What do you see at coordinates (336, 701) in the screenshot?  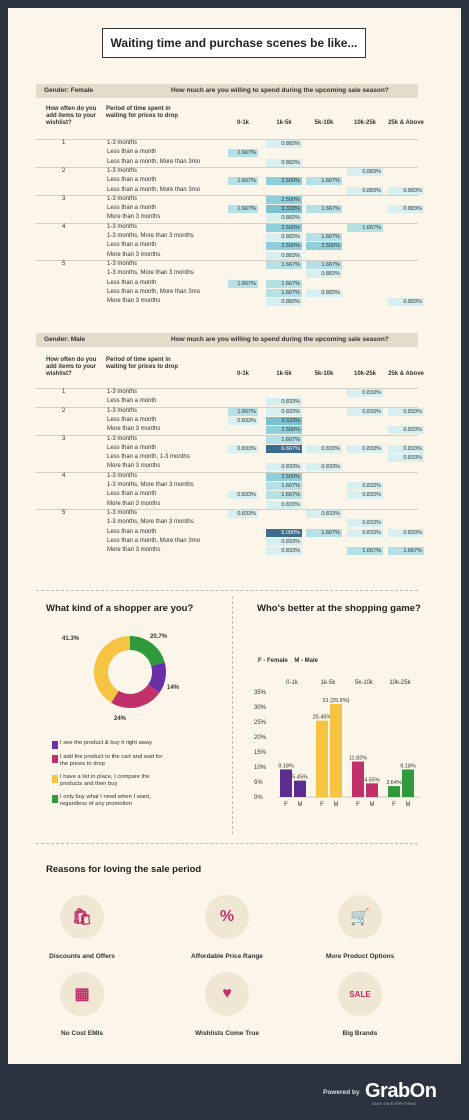 I see `bar-value-label: 31 (25.8%)` at bounding box center [336, 701].